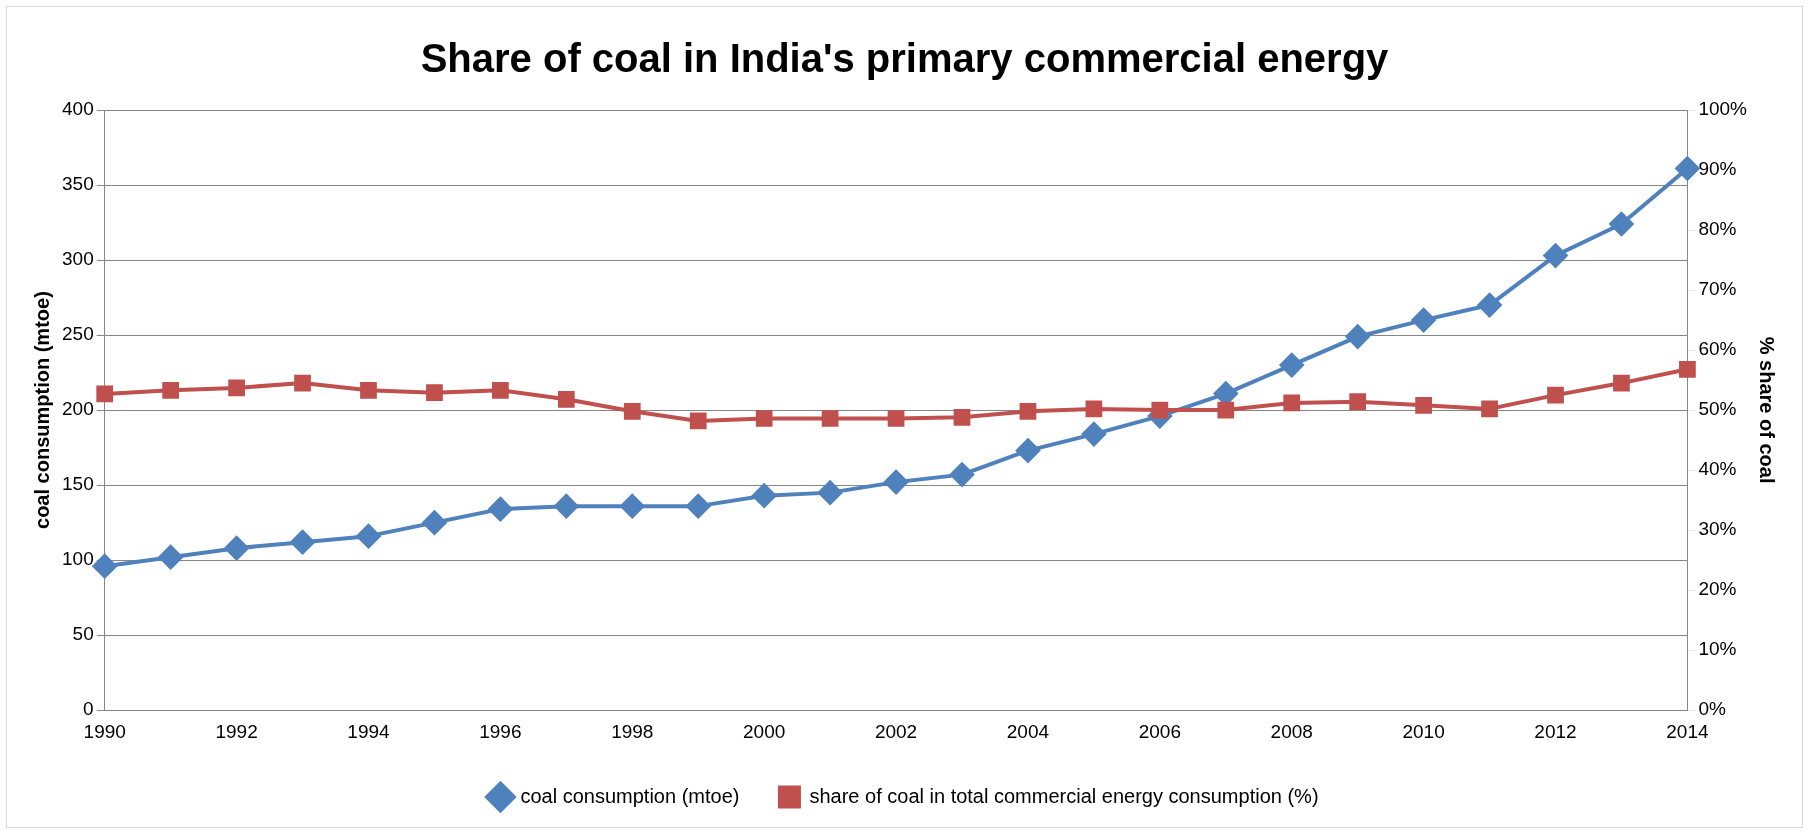 The width and height of the screenshot is (1809, 834). What do you see at coordinates (1423, 731) in the screenshot?
I see `x-tick-label: 2010` at bounding box center [1423, 731].